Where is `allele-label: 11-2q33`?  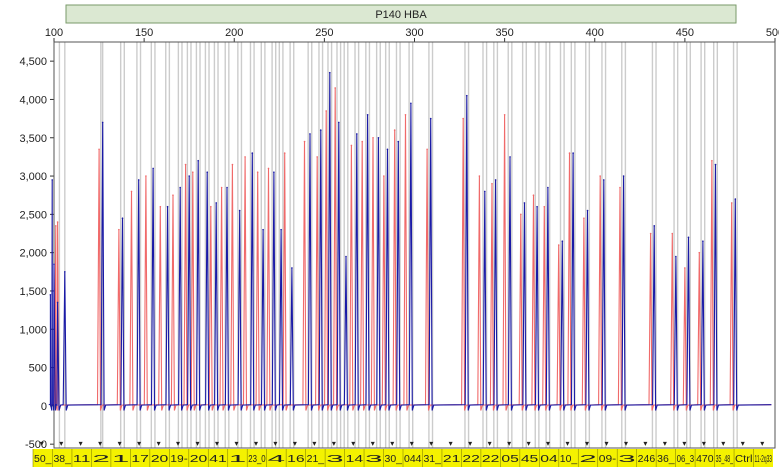
allele-label: 11-2q33 is located at coordinates (764, 459).